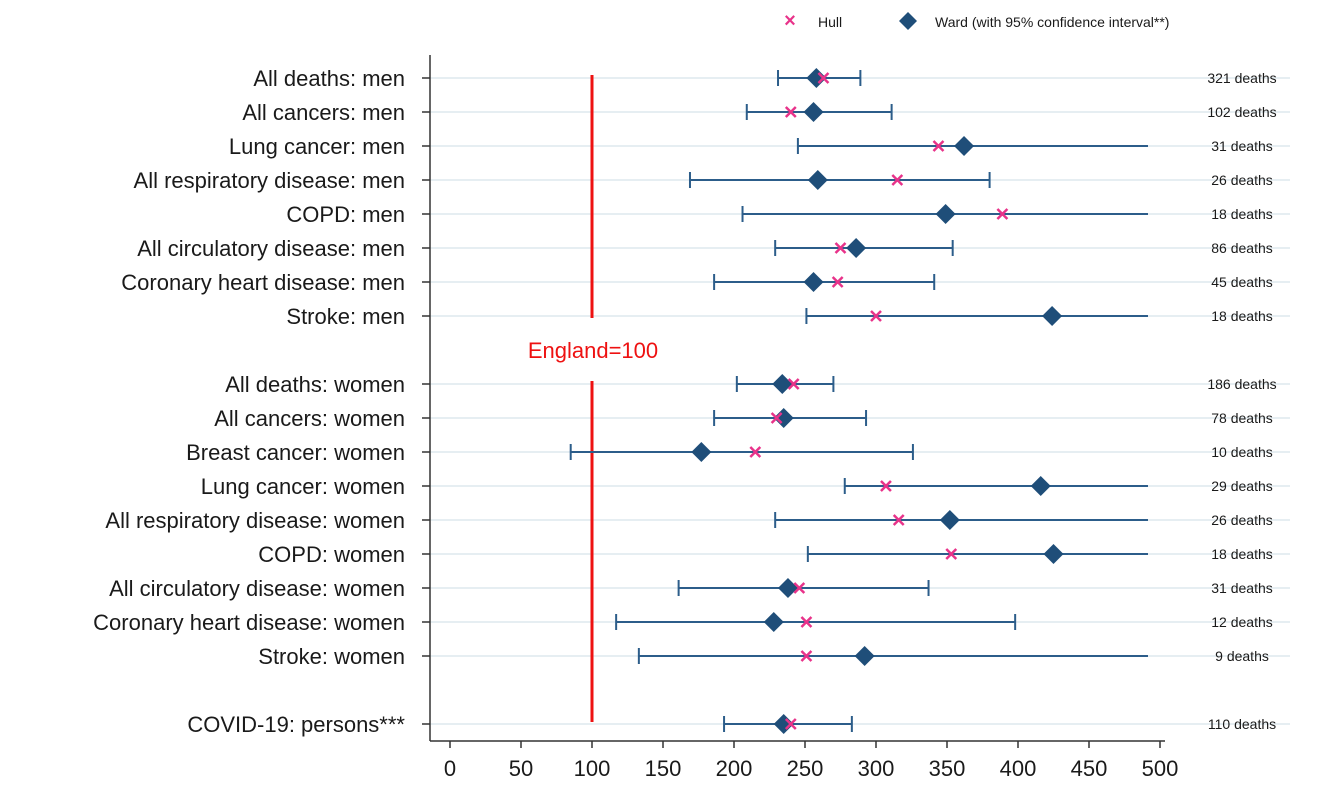  Describe the element at coordinates (876, 768) in the screenshot. I see `x-tick-label: 300` at that location.